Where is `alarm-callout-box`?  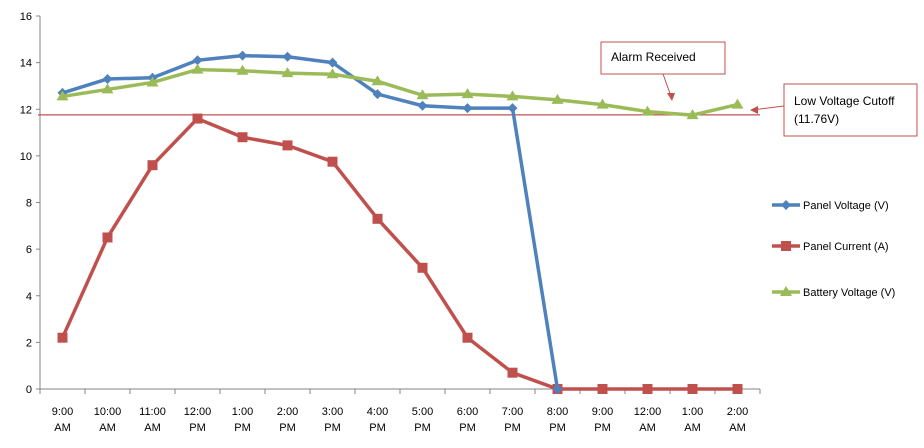 alarm-callout-box is located at coordinates (663, 58).